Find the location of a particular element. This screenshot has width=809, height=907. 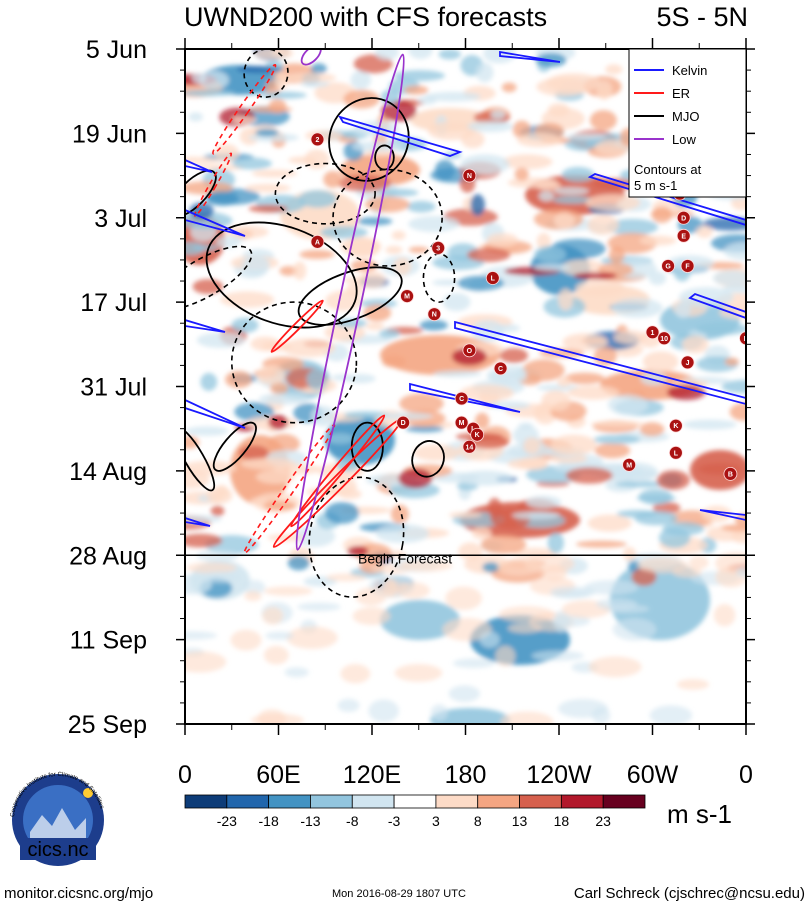

tc-label: O is located at coordinates (470, 351).